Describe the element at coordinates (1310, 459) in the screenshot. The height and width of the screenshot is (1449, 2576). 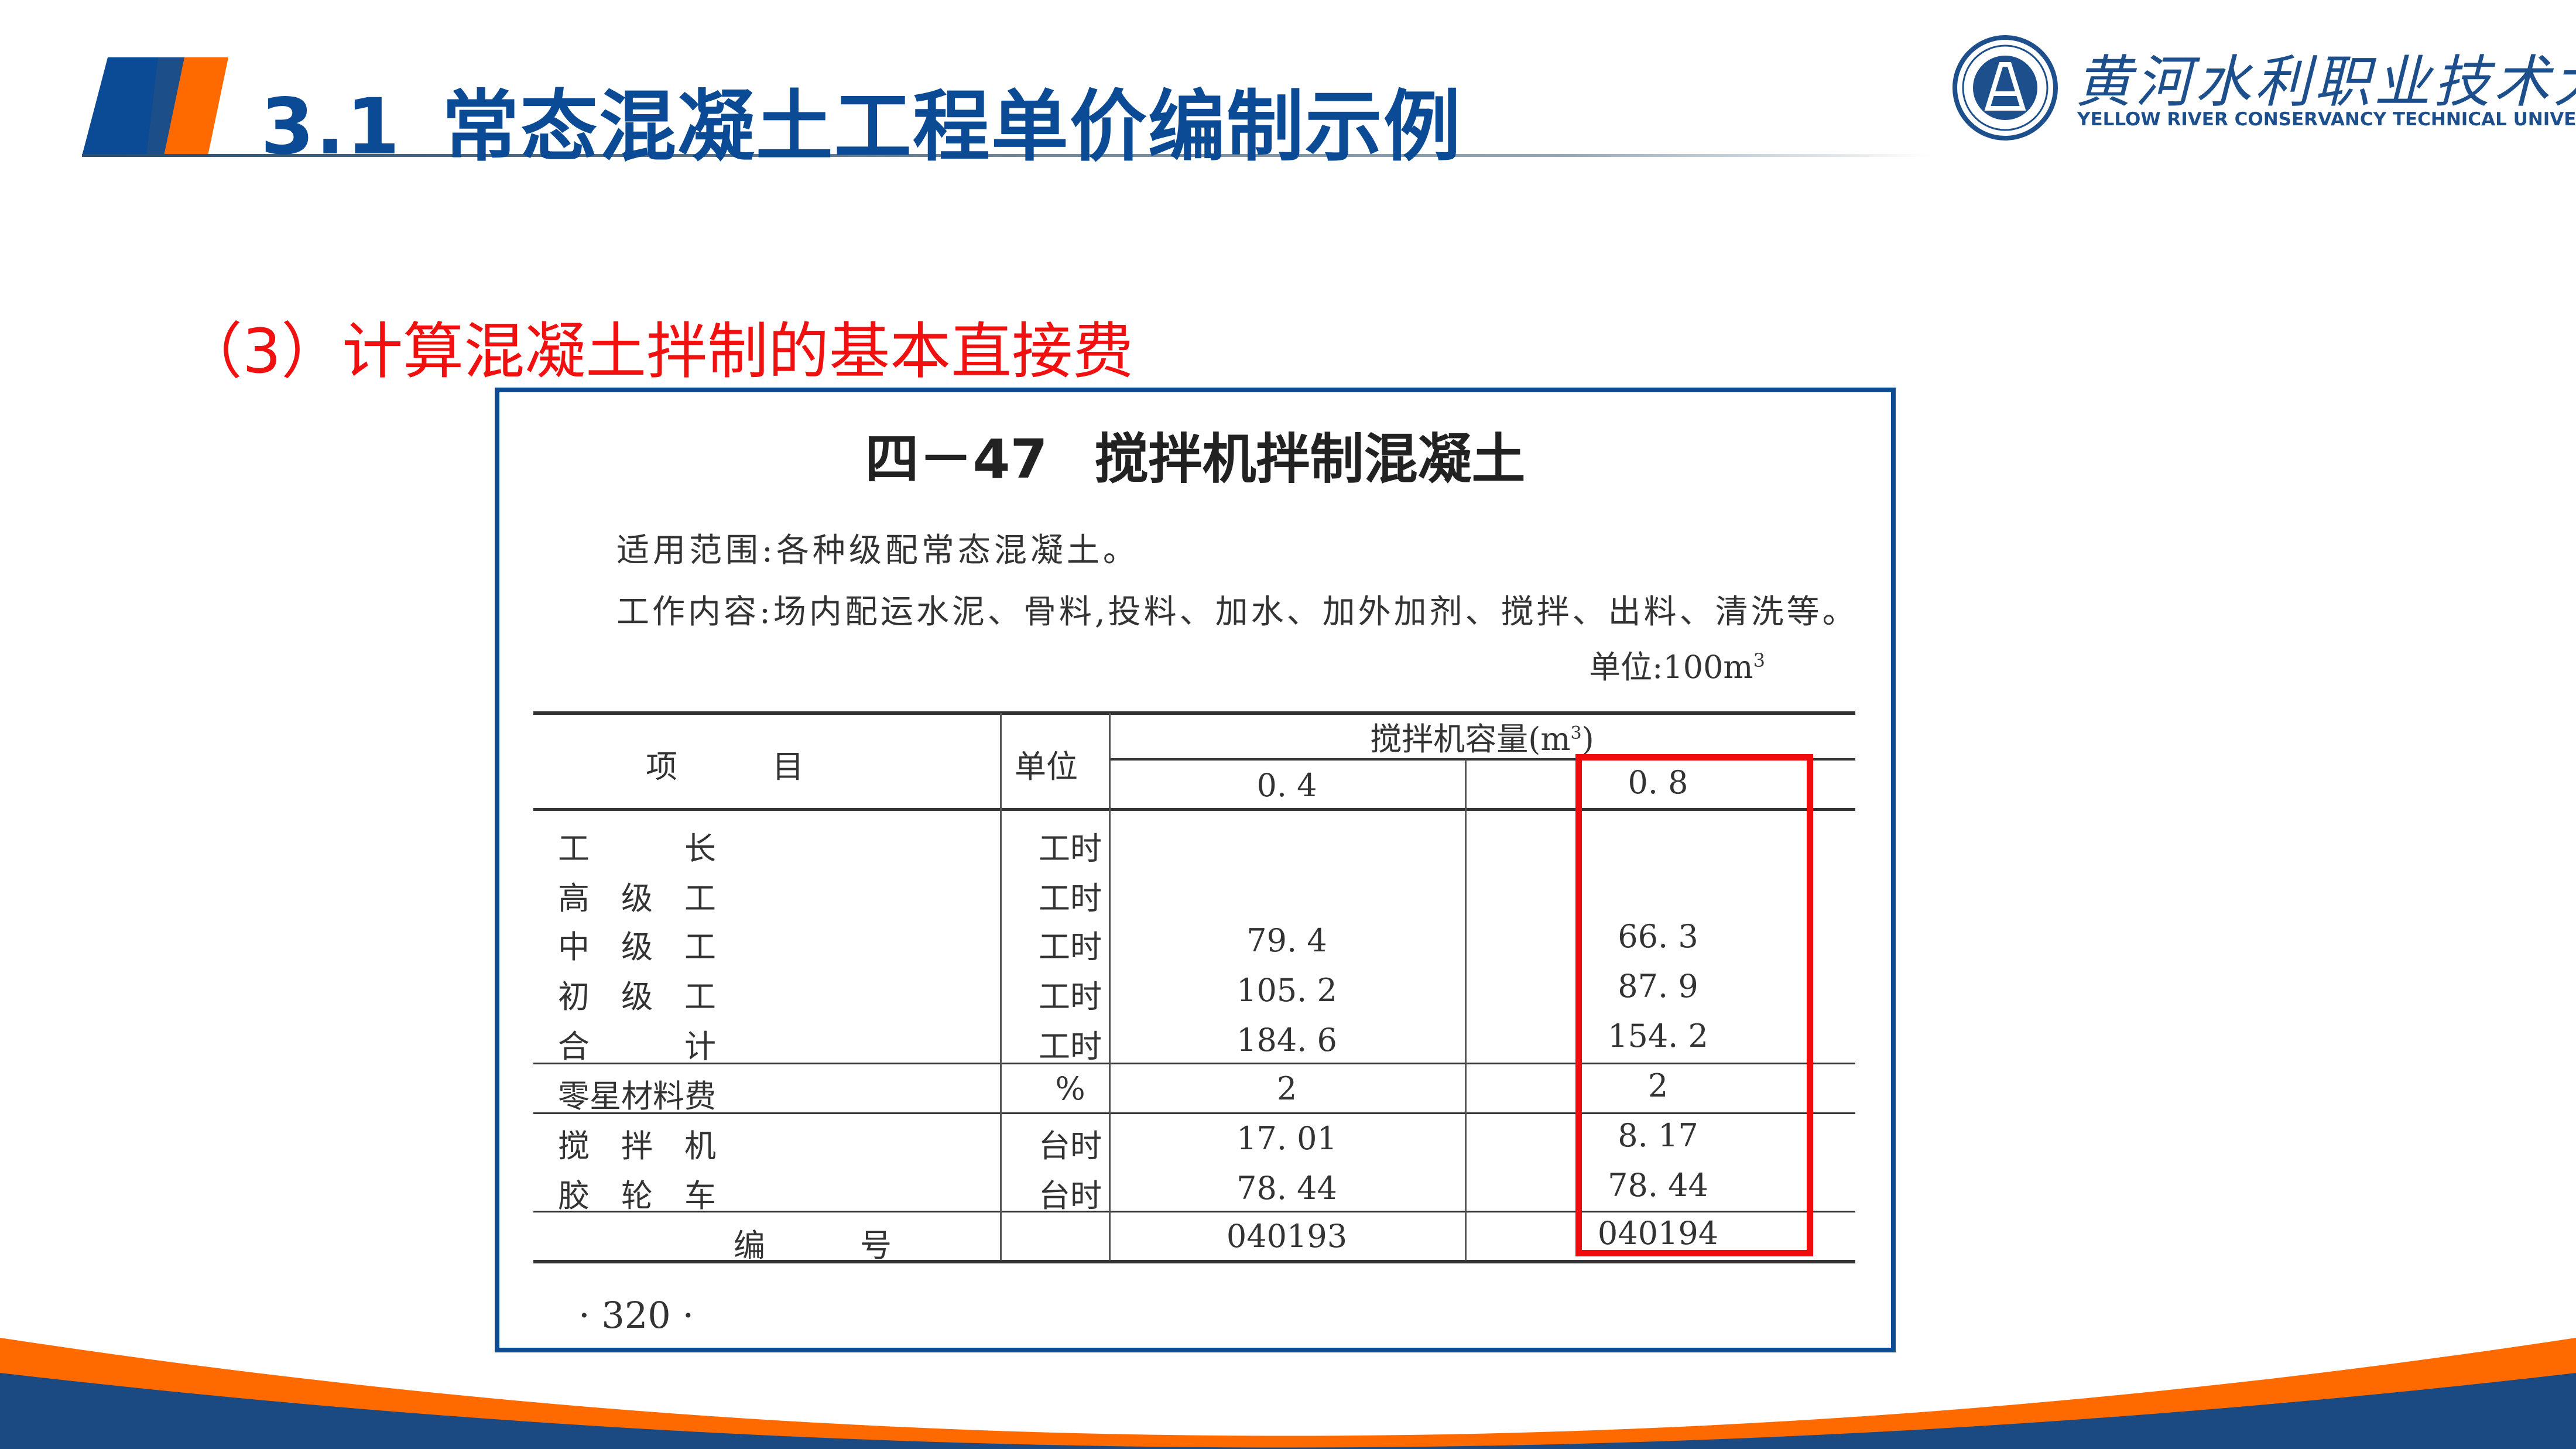
I see `table-title: 搅拌机拌制混凝土` at that location.